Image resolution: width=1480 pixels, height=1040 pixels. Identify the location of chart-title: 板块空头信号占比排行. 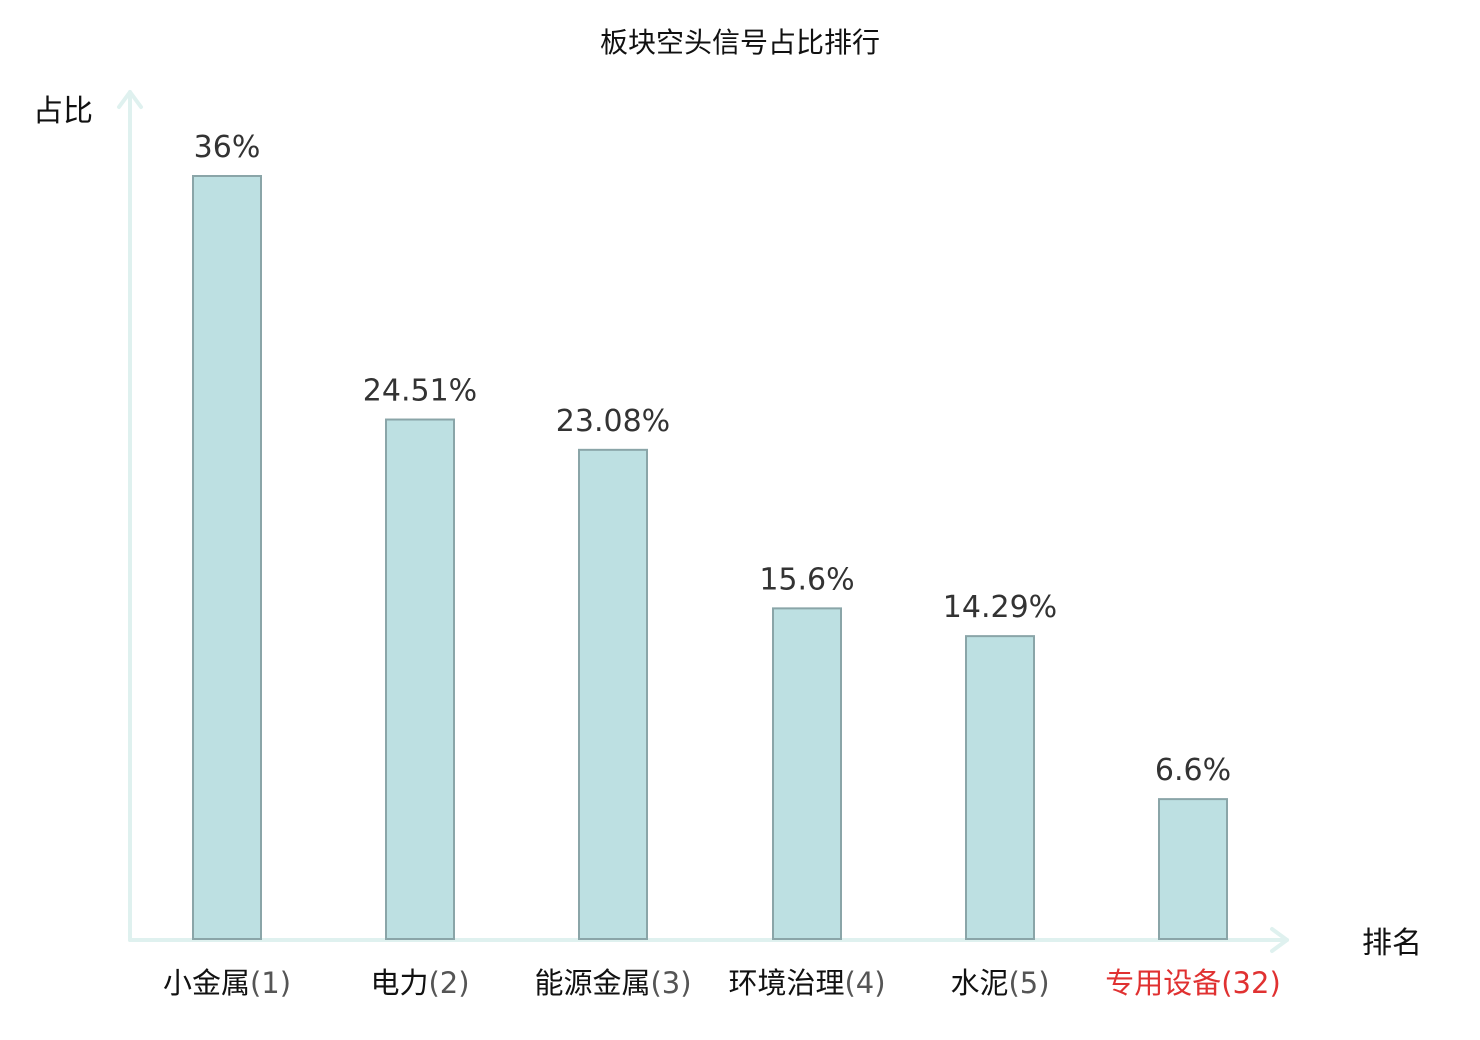
(740, 42).